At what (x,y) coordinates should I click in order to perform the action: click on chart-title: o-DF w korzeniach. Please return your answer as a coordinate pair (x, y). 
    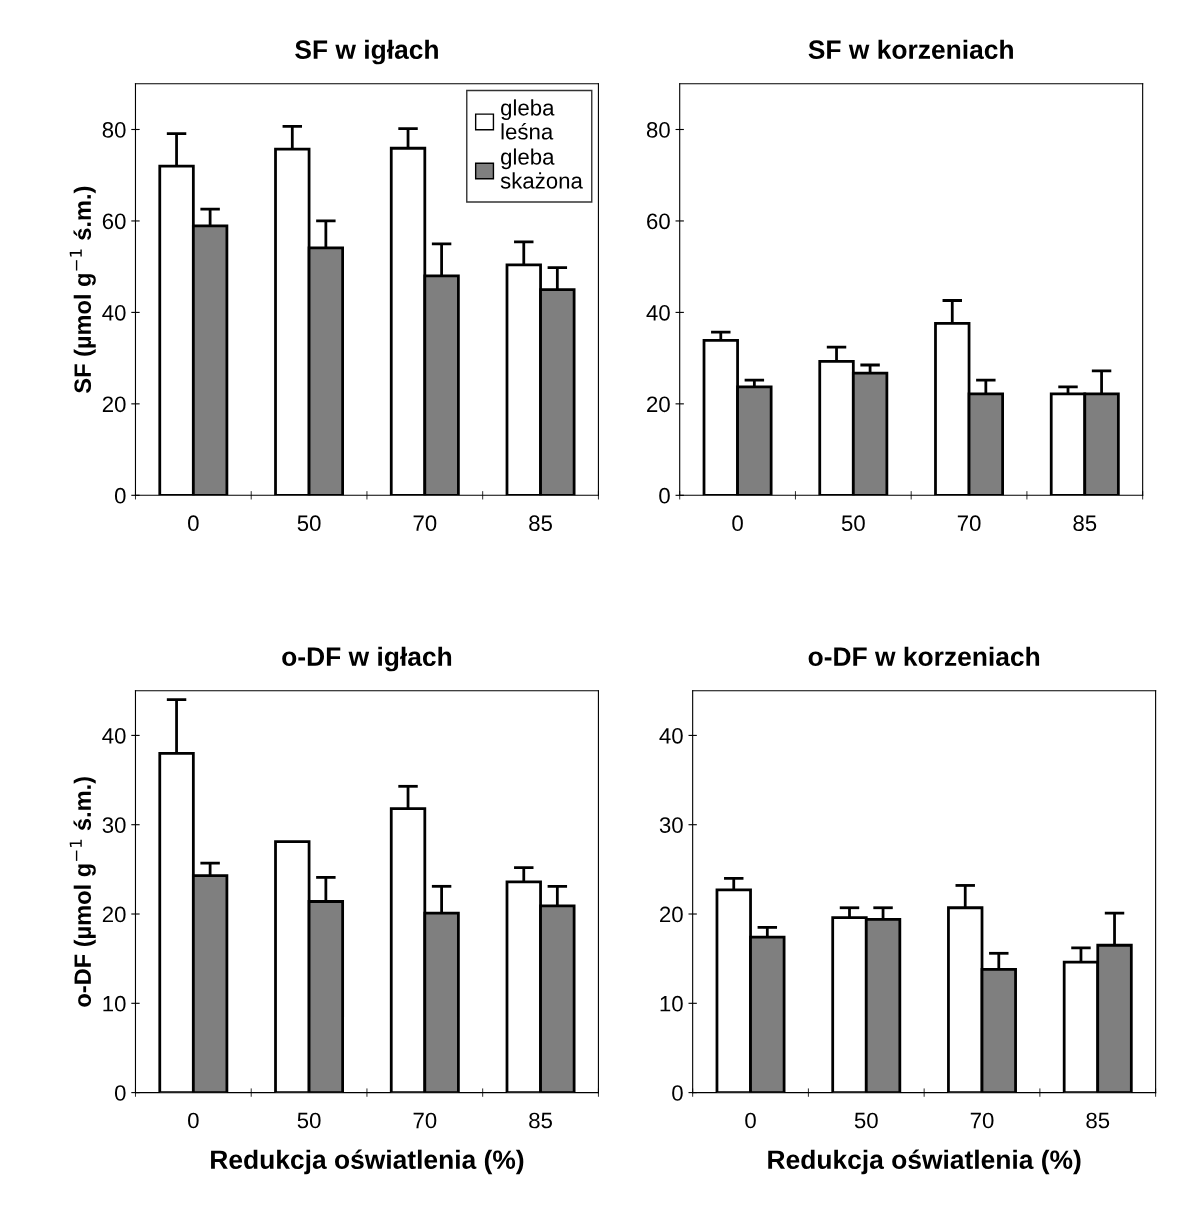
    Looking at the image, I should click on (924, 656).